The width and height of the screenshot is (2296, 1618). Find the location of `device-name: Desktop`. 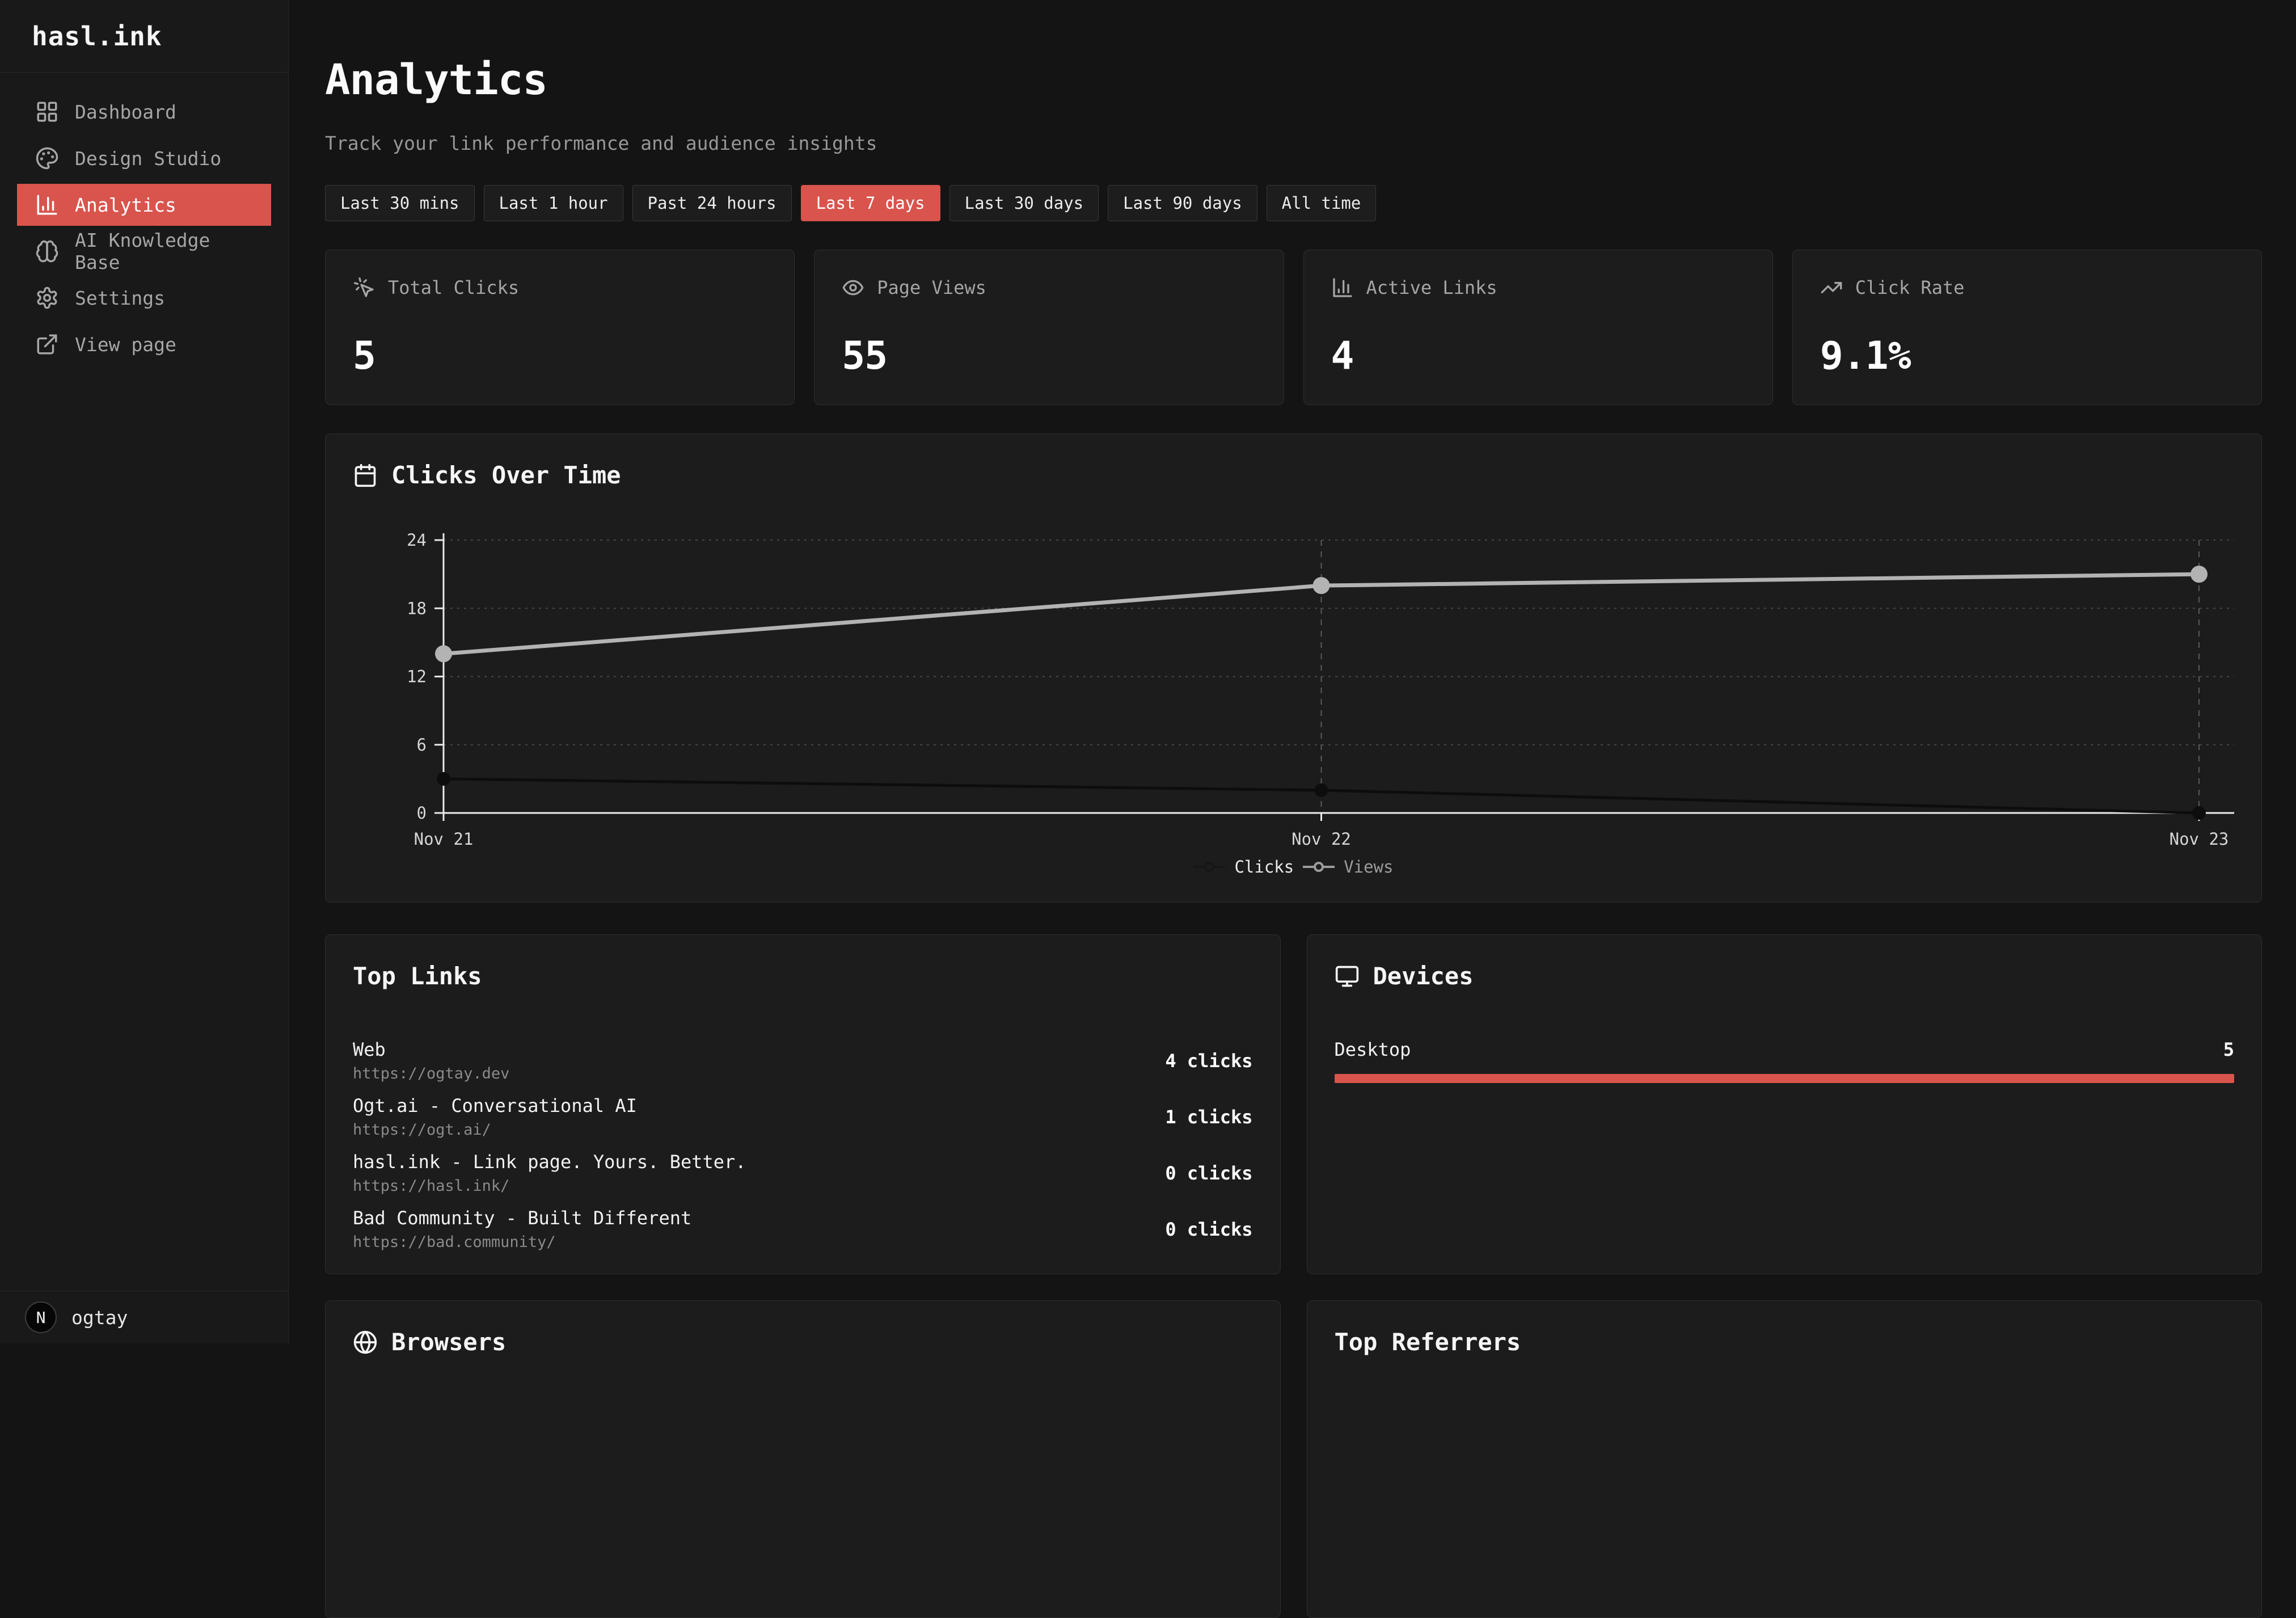

device-name: Desktop is located at coordinates (1373, 1049).